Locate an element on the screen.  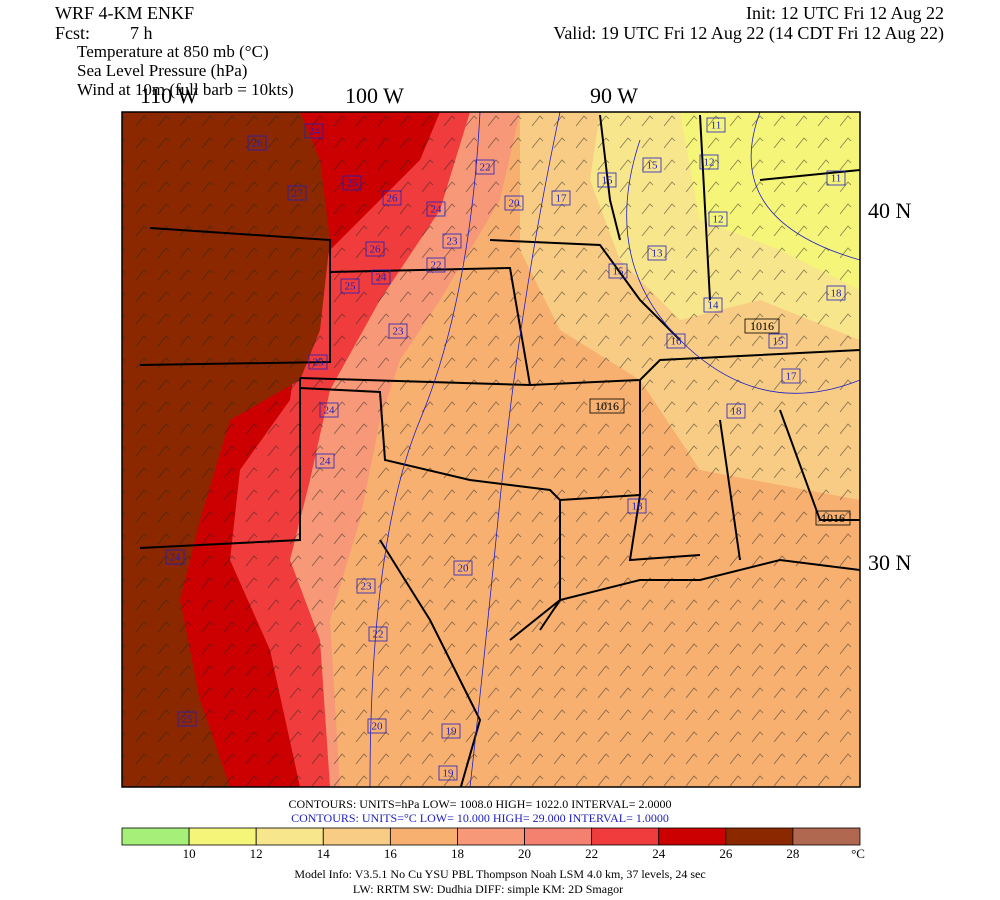
colorbar-label: 20 is located at coordinates (524, 853).